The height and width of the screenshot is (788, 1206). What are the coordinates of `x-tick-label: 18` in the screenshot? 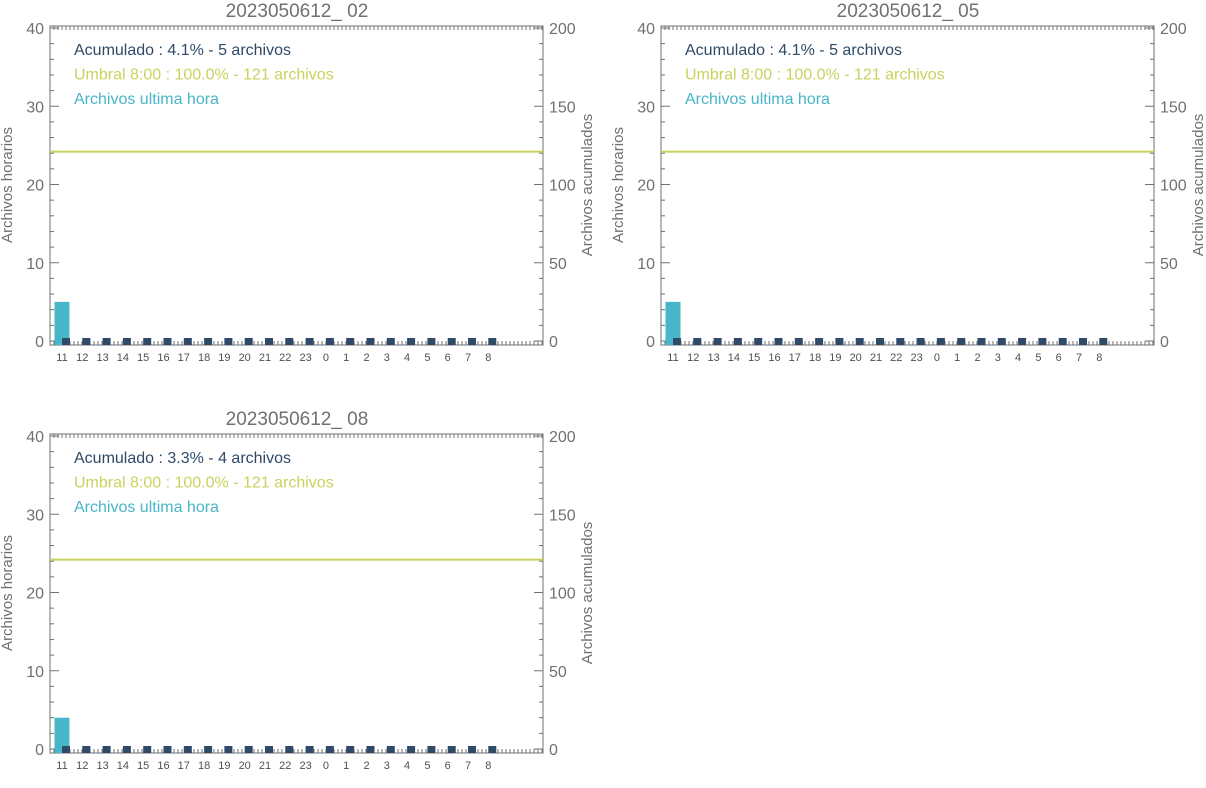 It's located at (204, 766).